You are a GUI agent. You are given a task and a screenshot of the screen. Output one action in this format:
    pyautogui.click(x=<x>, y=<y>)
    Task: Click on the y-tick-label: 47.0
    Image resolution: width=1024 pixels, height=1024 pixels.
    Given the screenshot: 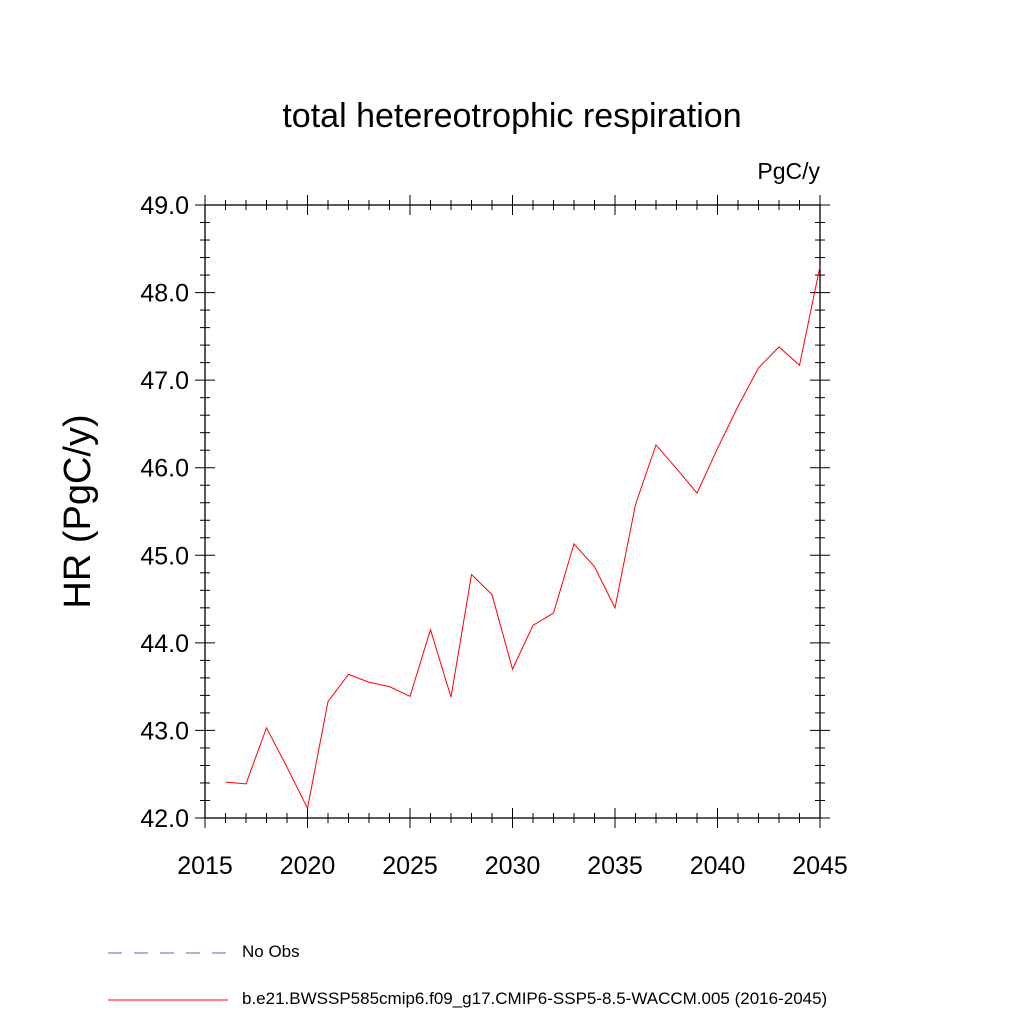 What is the action you would take?
    pyautogui.click(x=164, y=381)
    